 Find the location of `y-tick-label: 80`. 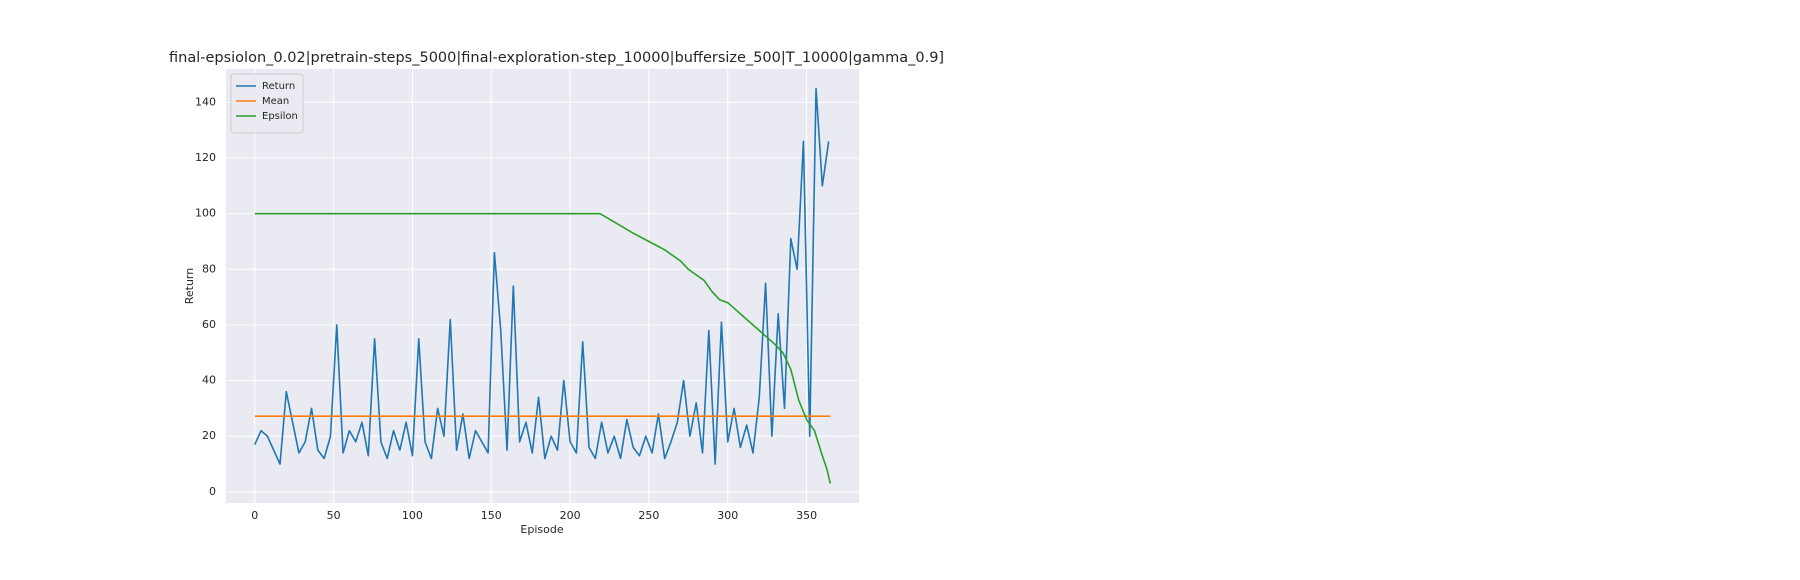

y-tick-label: 80 is located at coordinates (209, 268).